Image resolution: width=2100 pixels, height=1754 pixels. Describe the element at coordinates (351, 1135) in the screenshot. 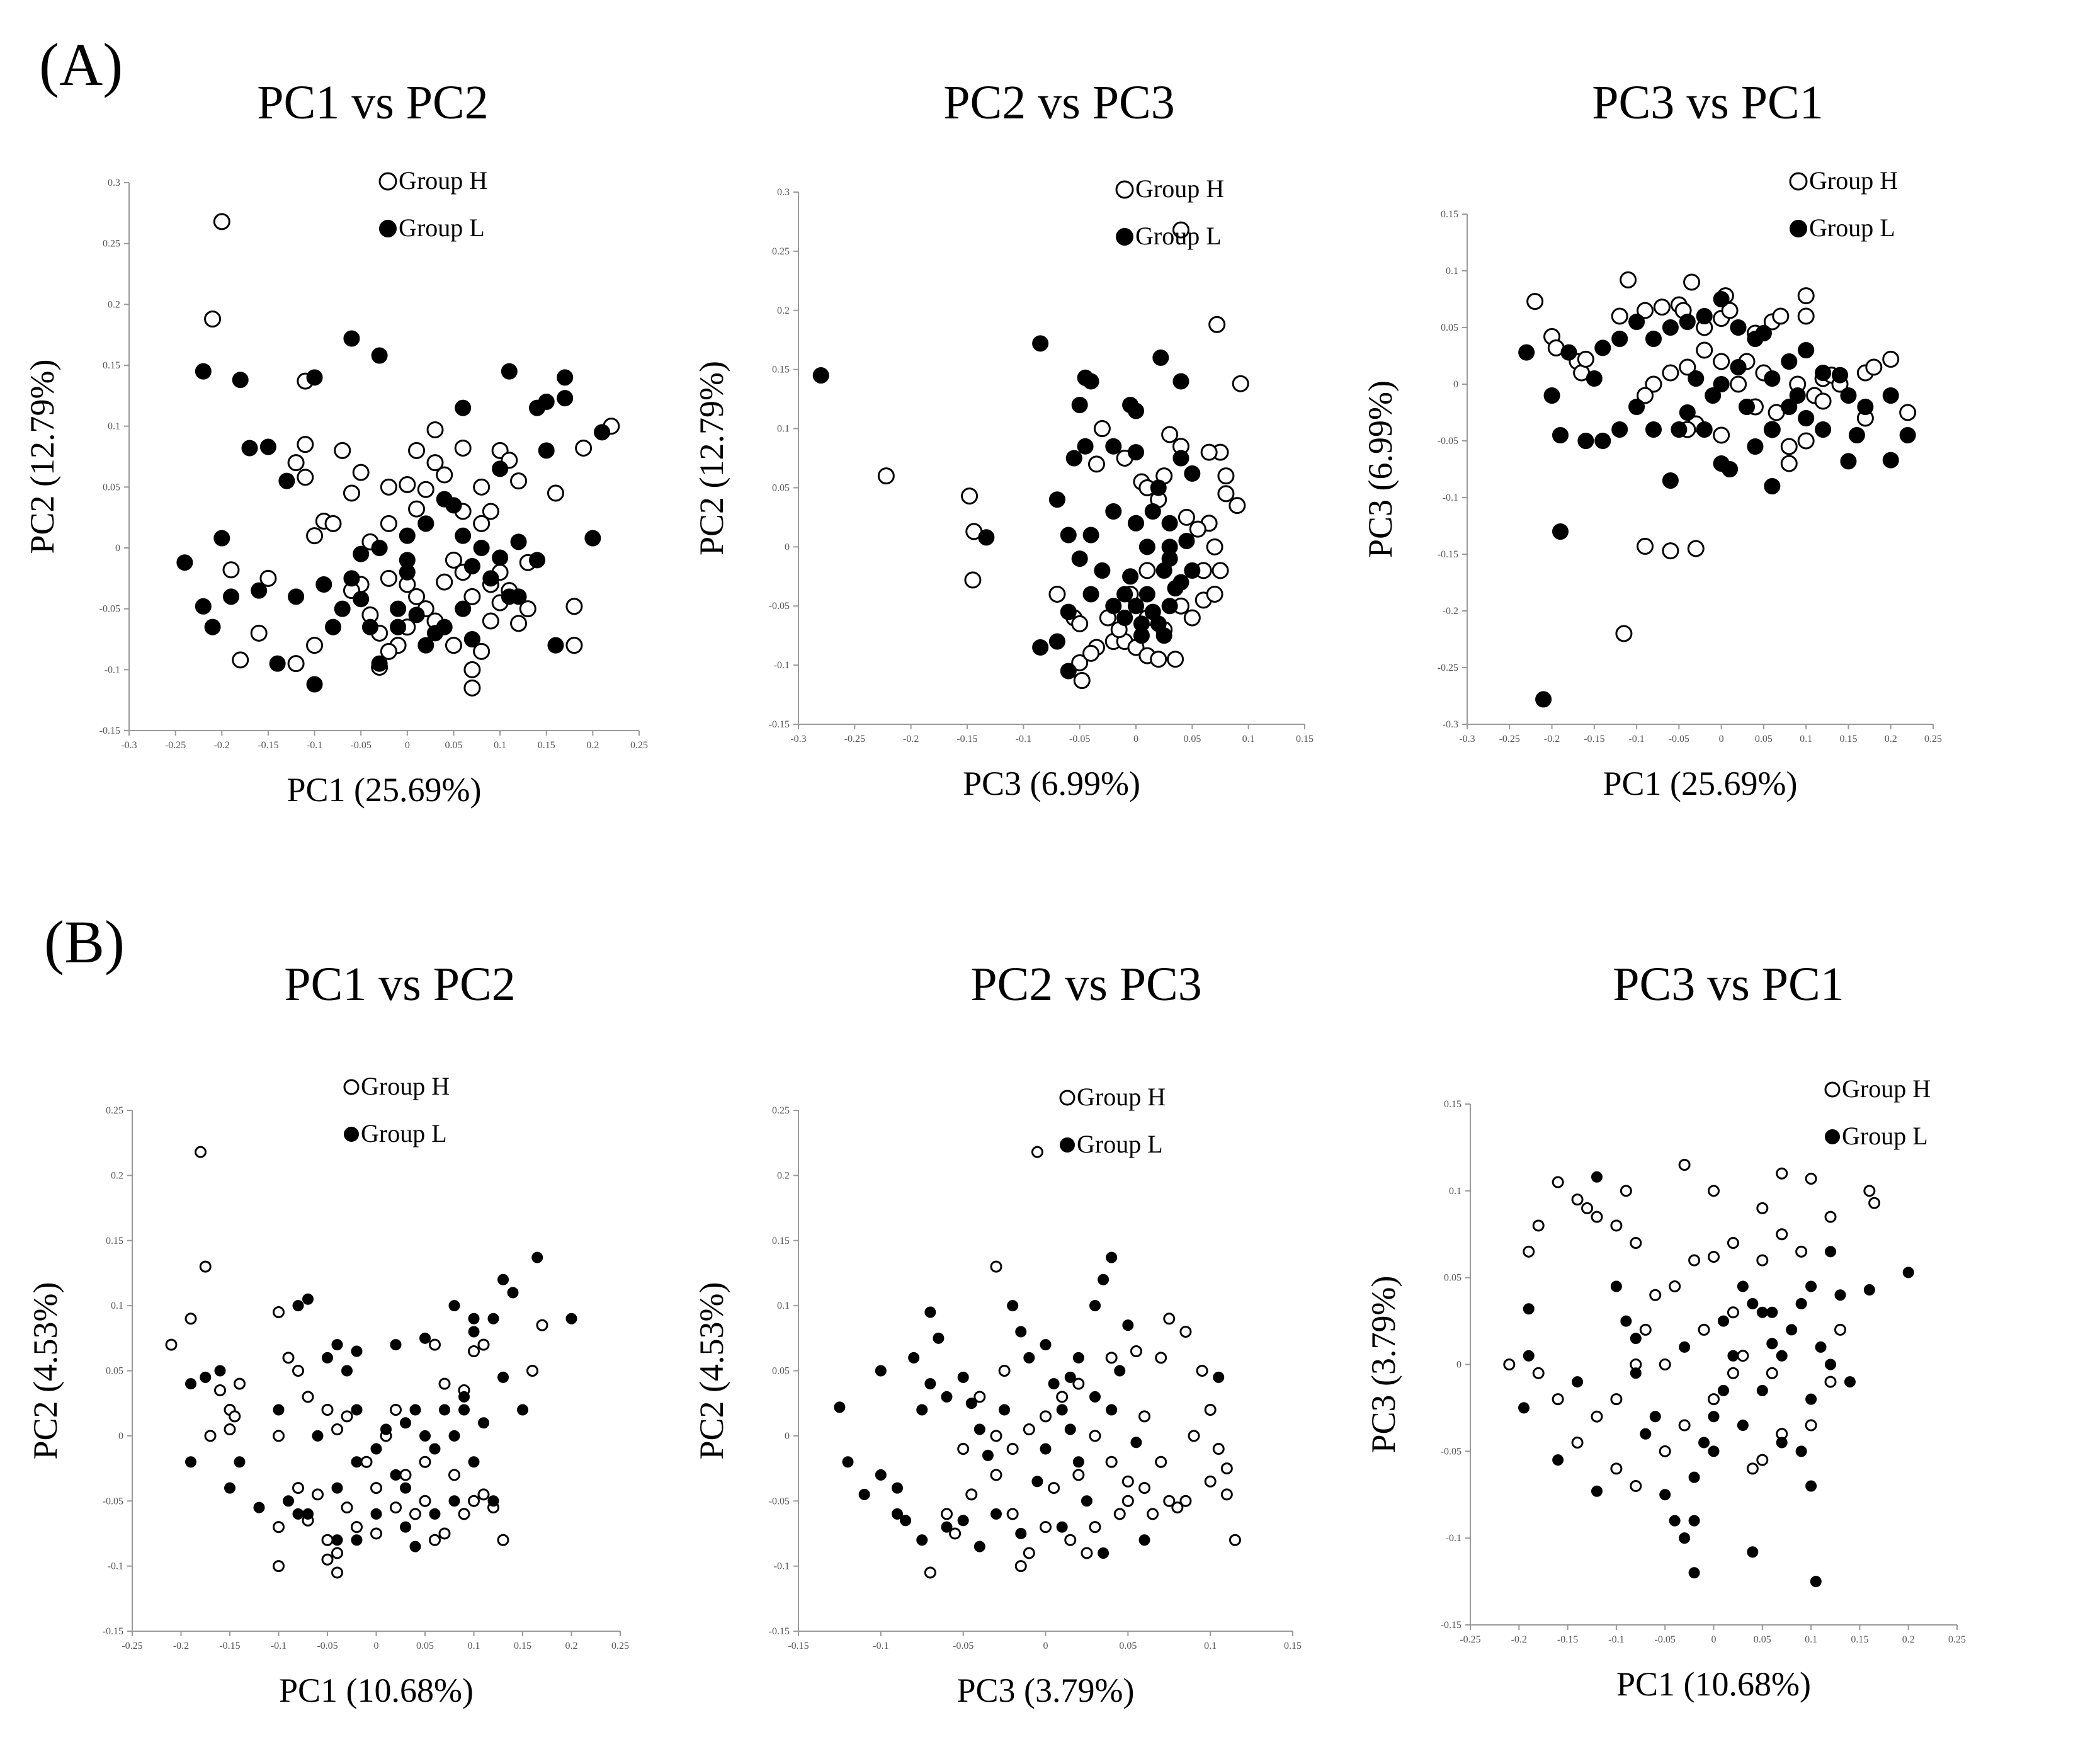

I see `legend-filled-marker` at that location.